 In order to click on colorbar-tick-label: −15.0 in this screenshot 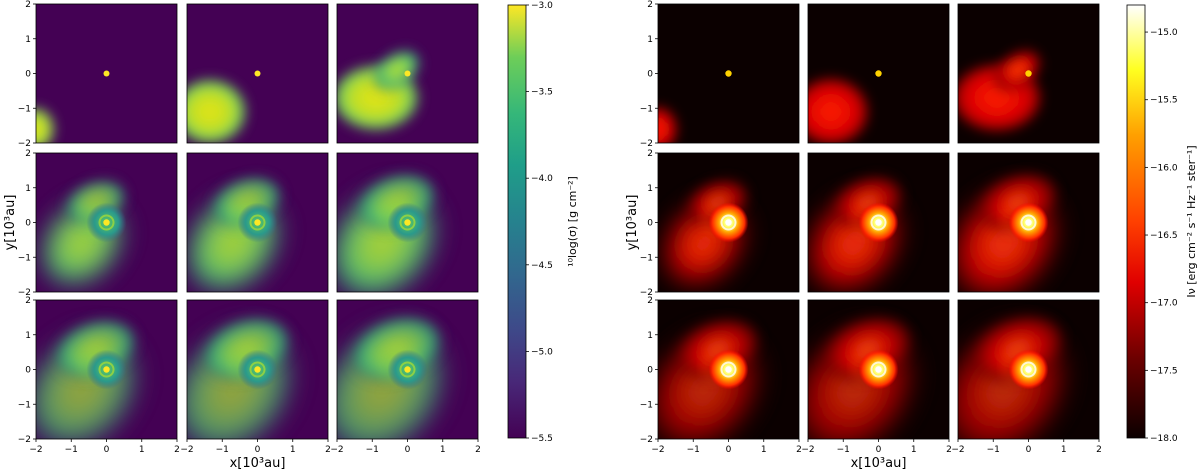, I will do `click(1164, 33)`.